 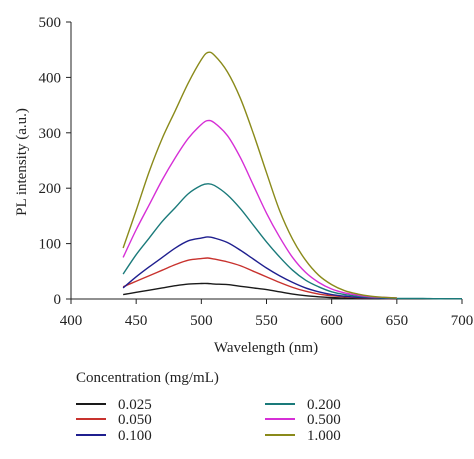 What do you see at coordinates (324, 436) in the screenshot?
I see `legend-label: 1.000` at bounding box center [324, 436].